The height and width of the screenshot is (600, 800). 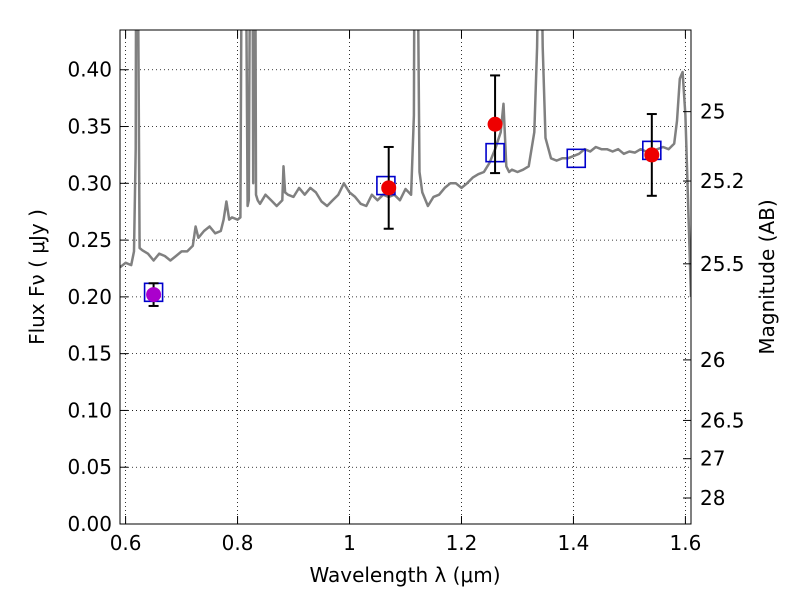 What do you see at coordinates (712, 498) in the screenshot?
I see `right-tick-label: 28` at bounding box center [712, 498].